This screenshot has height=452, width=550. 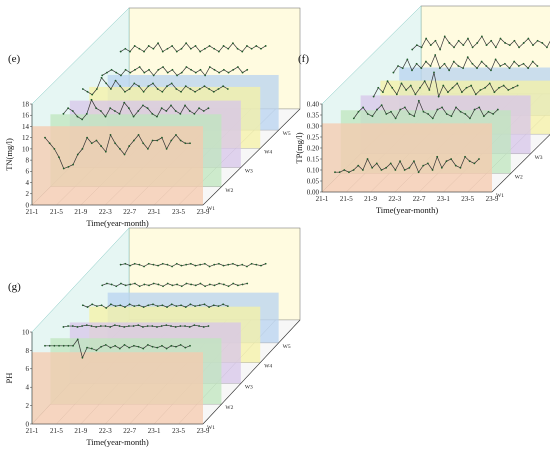 What do you see at coordinates (9, 154) in the screenshot?
I see `y-axis-title: TN(mg/l)` at bounding box center [9, 154].